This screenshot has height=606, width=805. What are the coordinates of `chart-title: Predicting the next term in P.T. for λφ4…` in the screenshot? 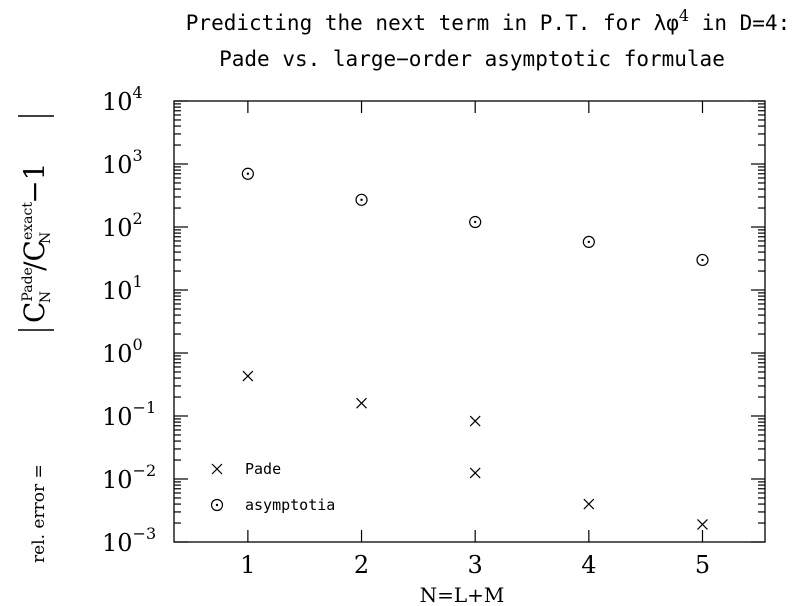 It's located at (488, 38).